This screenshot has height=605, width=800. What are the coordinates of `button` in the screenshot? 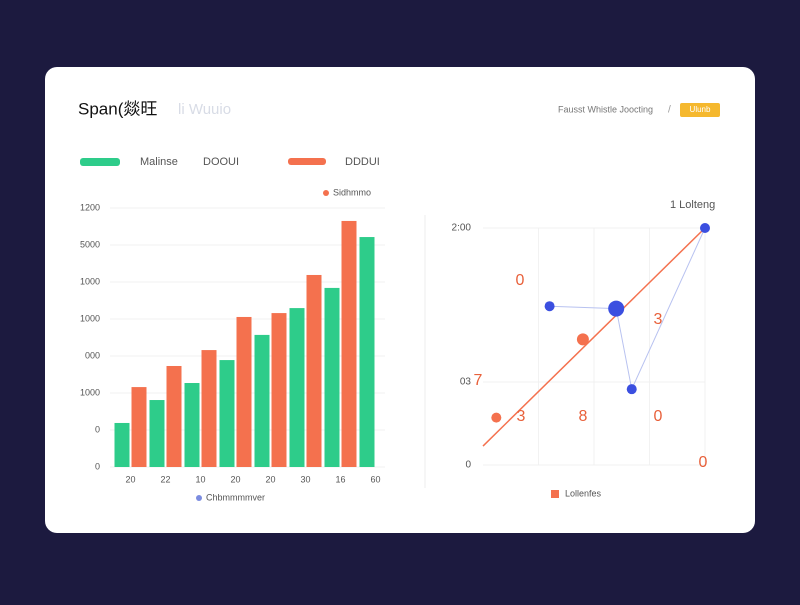 It's located at (700, 110).